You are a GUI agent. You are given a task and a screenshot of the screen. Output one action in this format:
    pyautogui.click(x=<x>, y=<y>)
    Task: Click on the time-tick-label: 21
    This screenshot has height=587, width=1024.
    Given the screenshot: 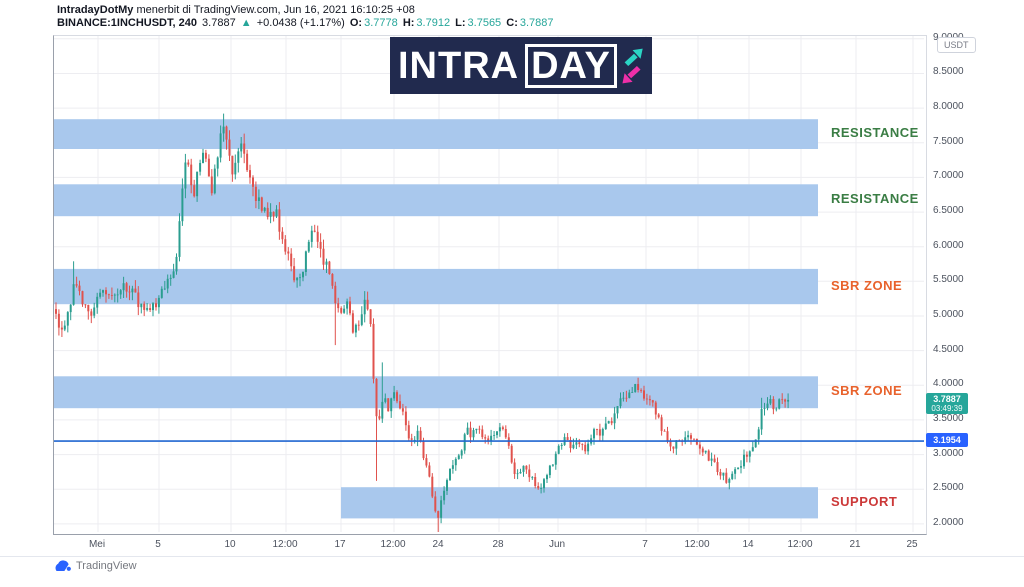 What is the action you would take?
    pyautogui.click(x=855, y=544)
    